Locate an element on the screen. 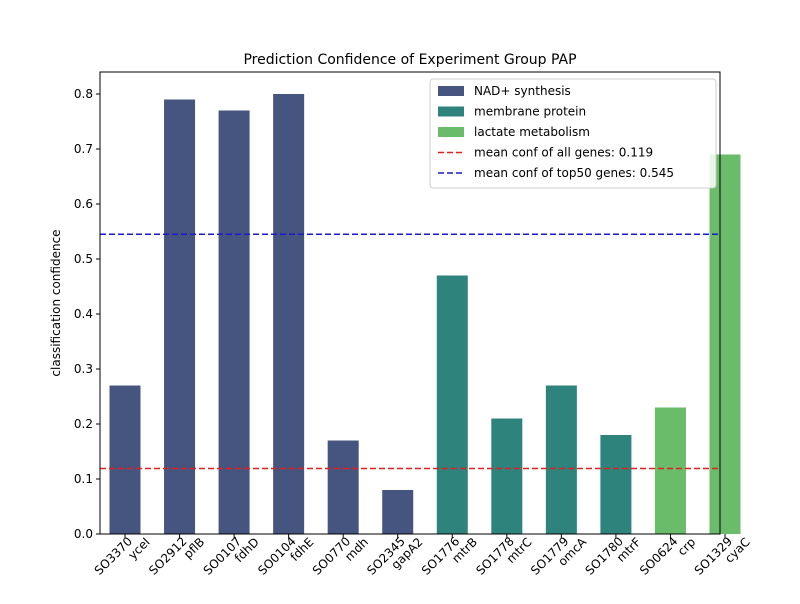  bar-SO1779 is located at coordinates (561, 459).